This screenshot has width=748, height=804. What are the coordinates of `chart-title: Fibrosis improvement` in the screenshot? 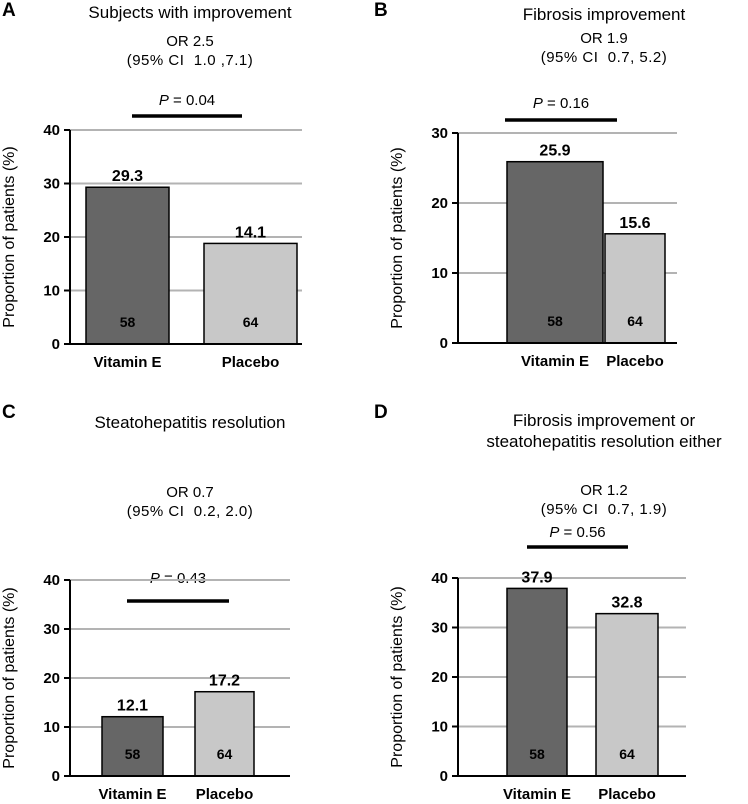 It's located at (582, 14).